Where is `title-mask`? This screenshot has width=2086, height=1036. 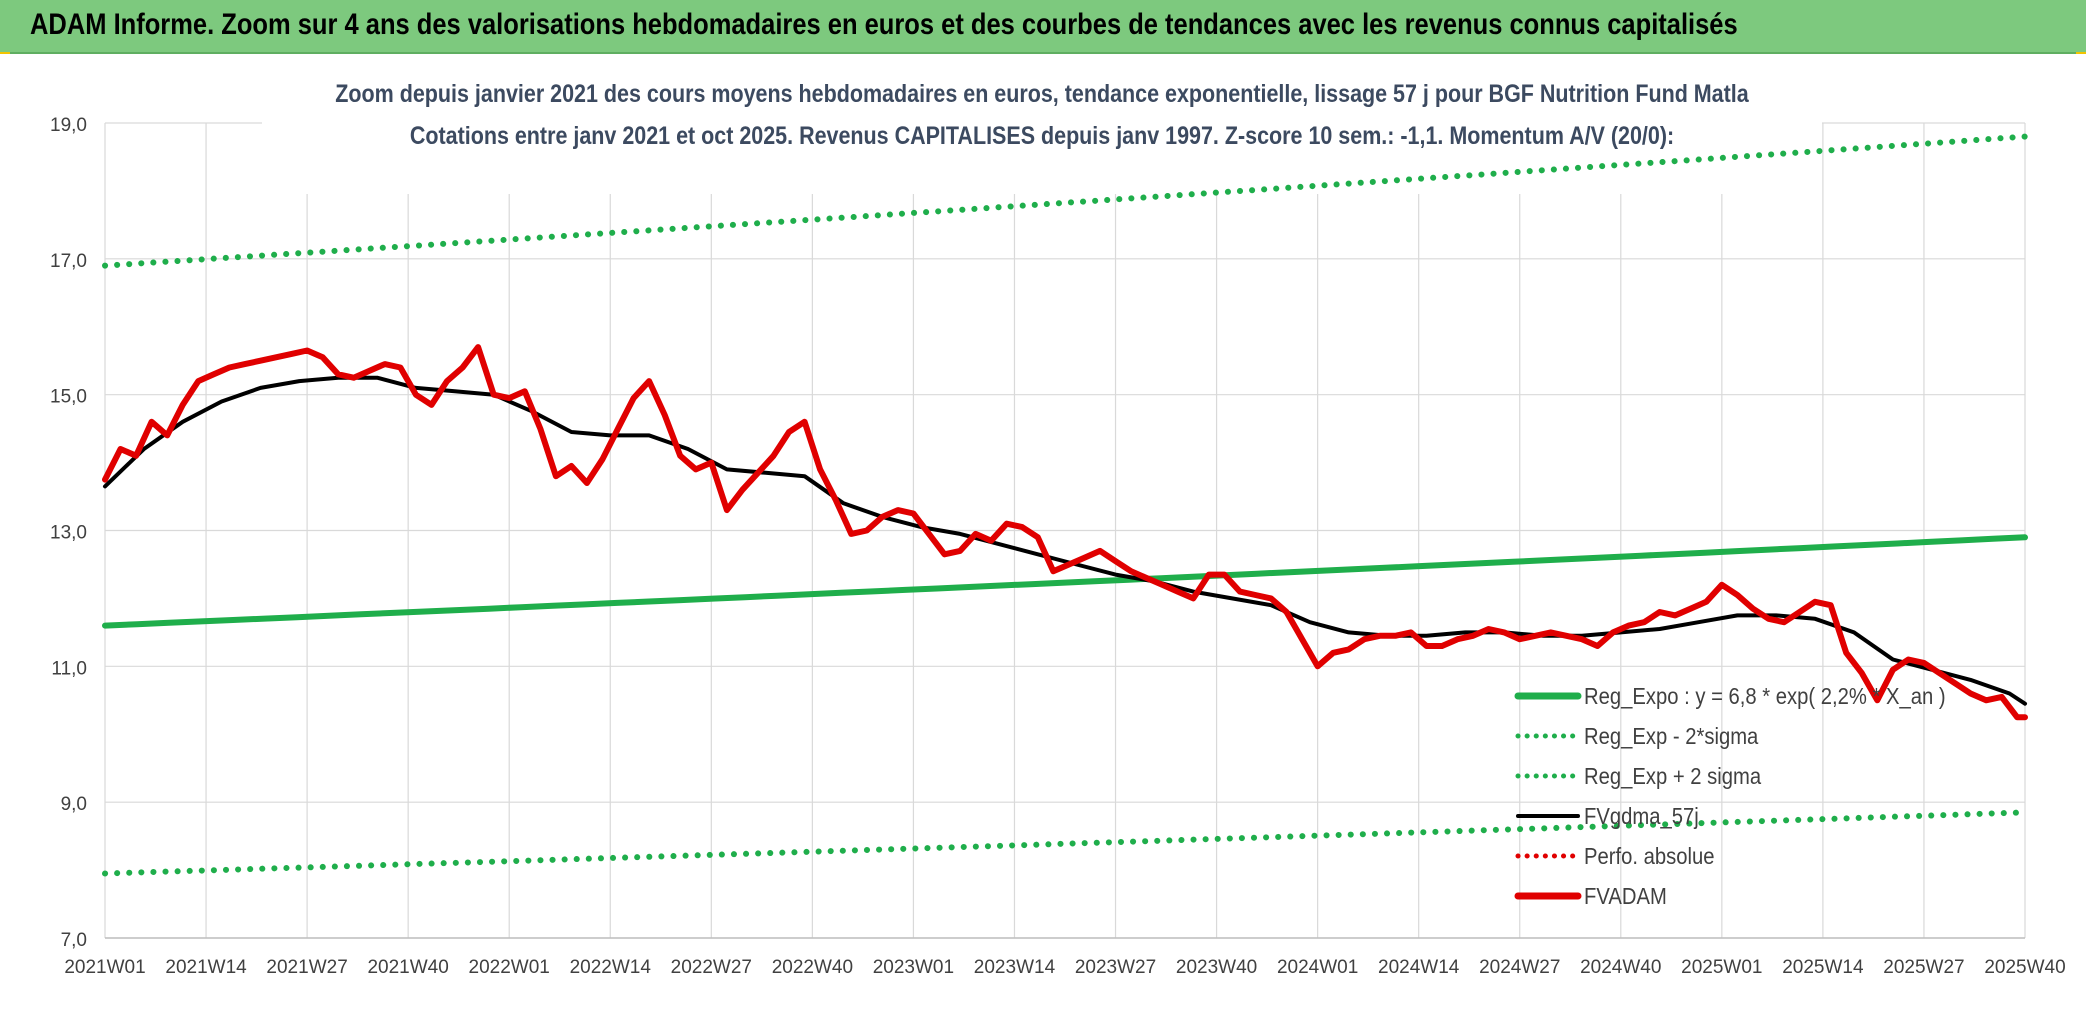
title-mask is located at coordinates (1042, 138).